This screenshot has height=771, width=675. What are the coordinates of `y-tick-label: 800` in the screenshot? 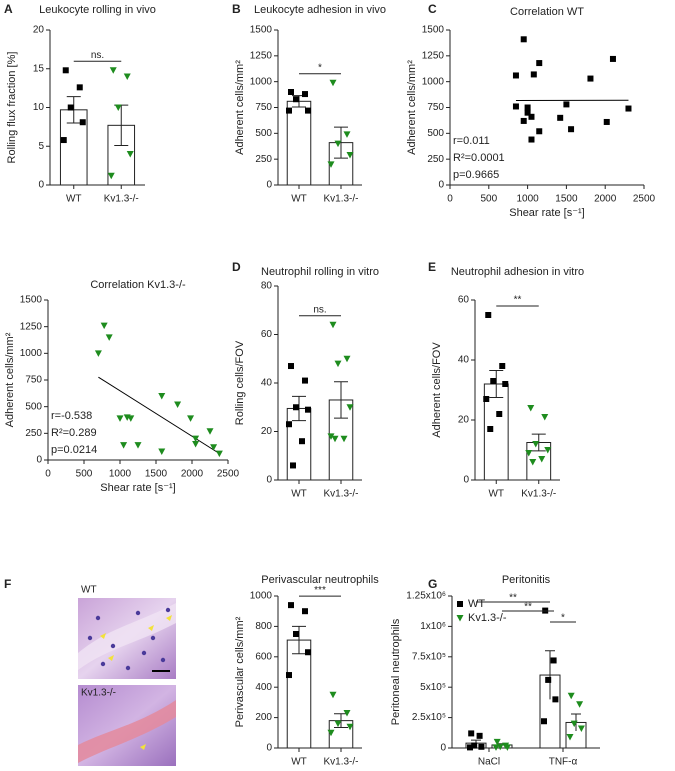 It's located at (263, 626).